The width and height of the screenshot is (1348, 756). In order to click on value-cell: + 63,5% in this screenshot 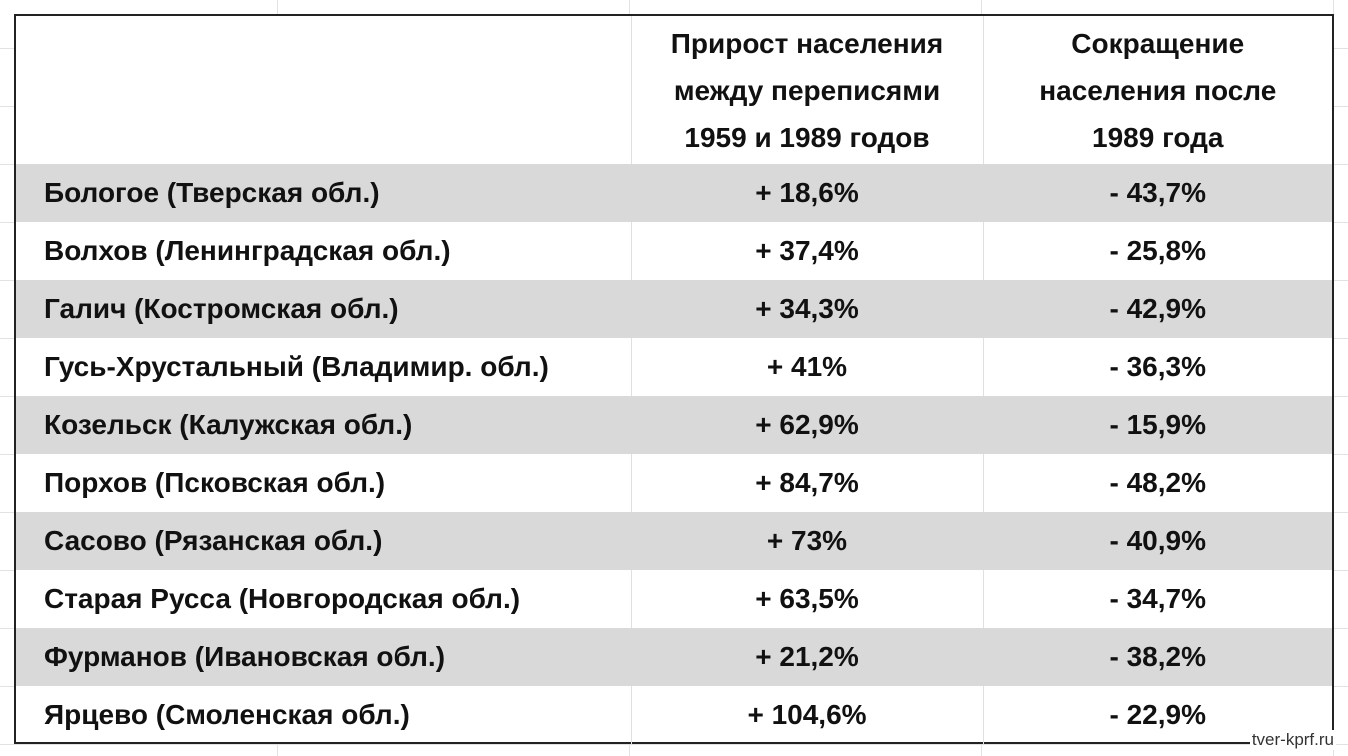, I will do `click(806, 599)`.